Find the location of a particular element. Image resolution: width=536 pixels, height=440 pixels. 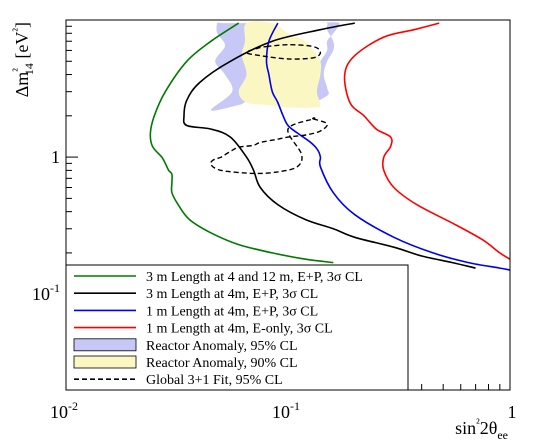

x-axis-title: sin²2θee is located at coordinates (481, 428).